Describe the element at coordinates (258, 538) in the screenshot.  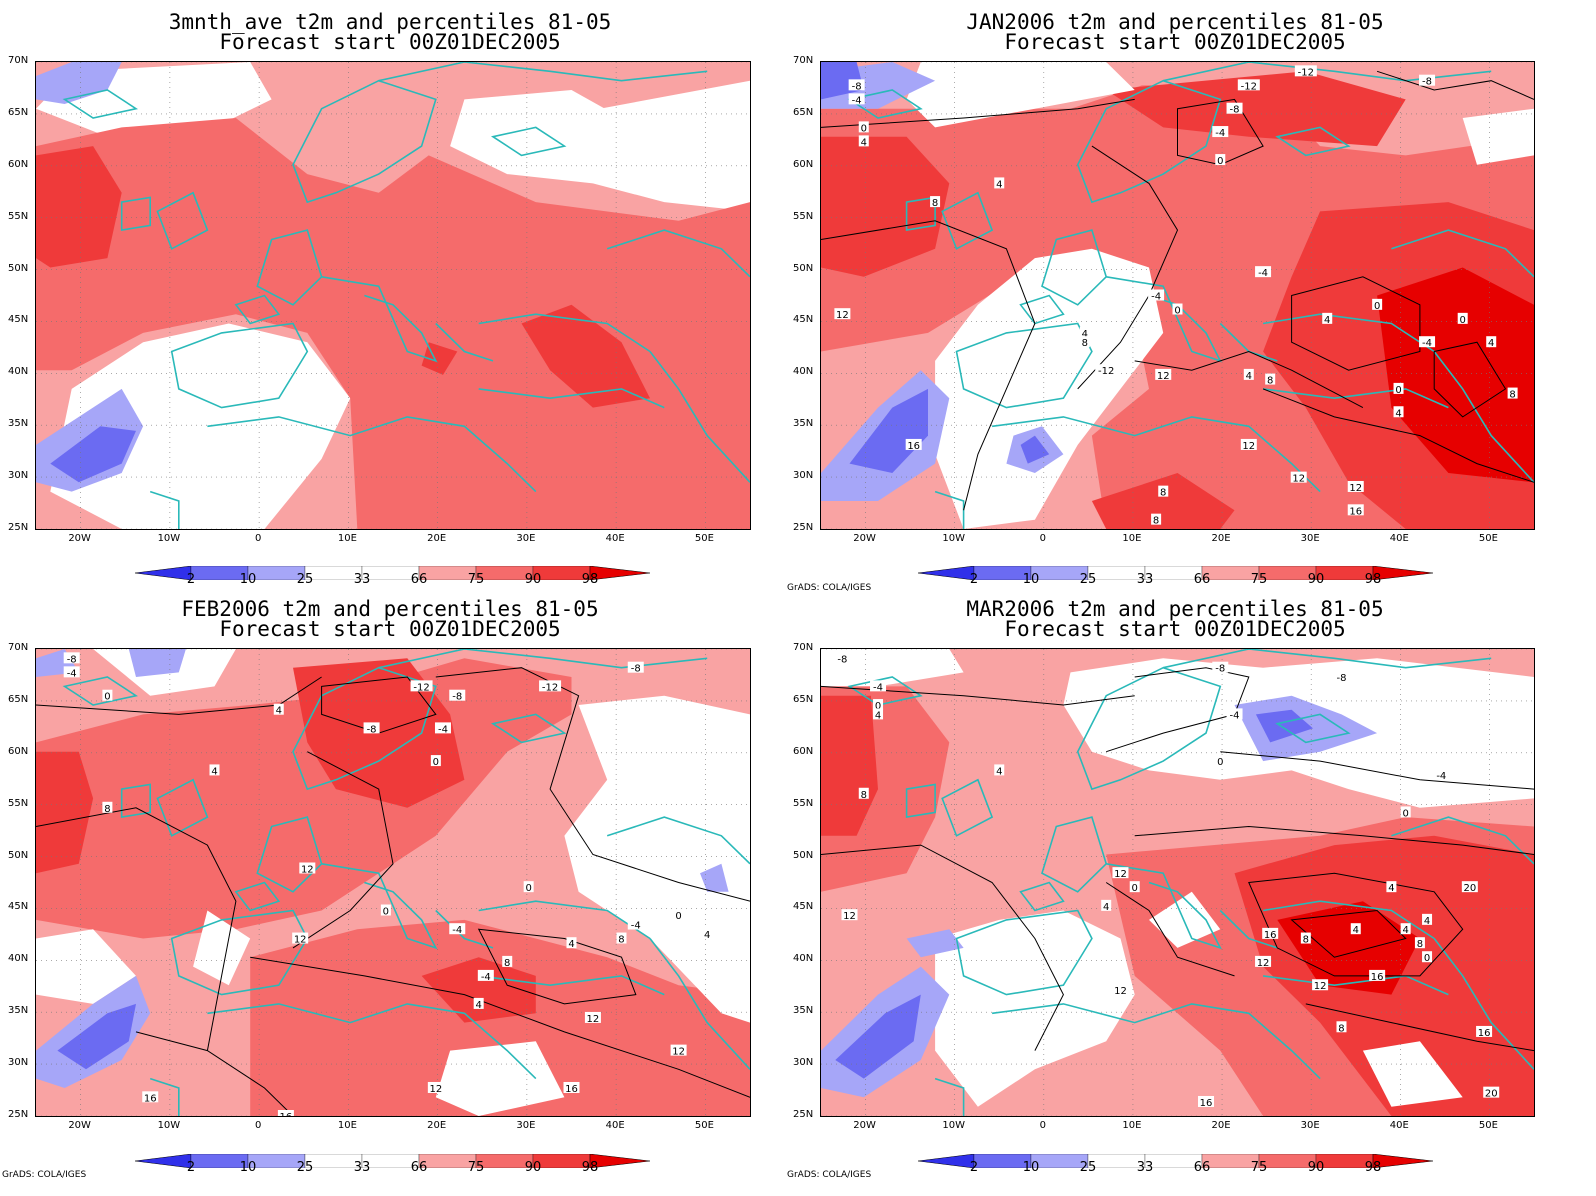
I see `lon-tick-label: 0` at that location.